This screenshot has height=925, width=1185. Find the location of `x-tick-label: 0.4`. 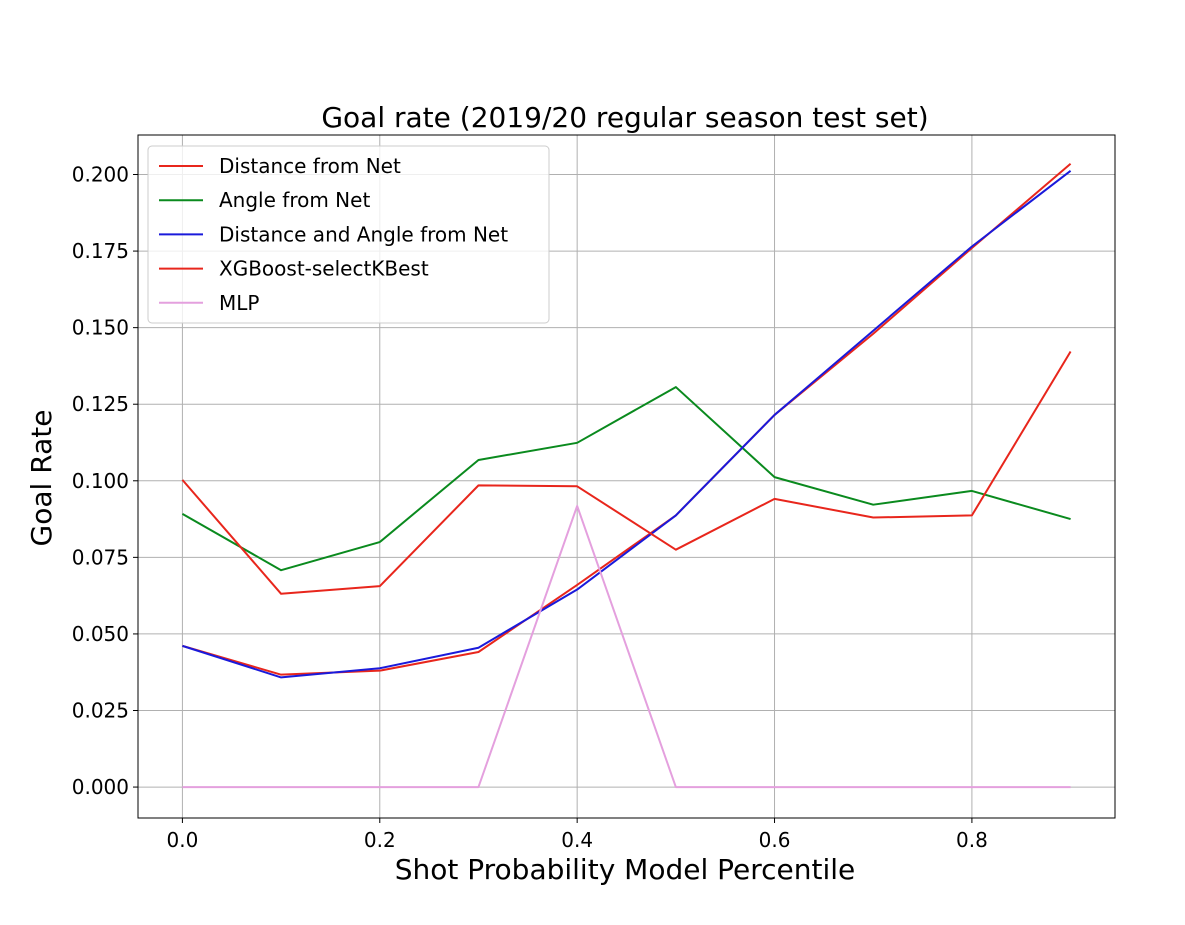

x-tick-label: 0.4 is located at coordinates (577, 840).